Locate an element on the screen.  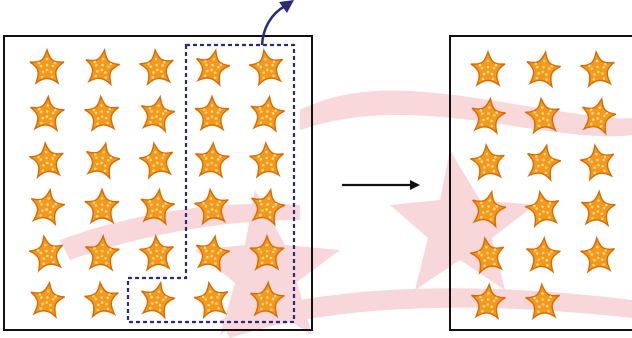
curved-arrow-icon is located at coordinates (277, 23).